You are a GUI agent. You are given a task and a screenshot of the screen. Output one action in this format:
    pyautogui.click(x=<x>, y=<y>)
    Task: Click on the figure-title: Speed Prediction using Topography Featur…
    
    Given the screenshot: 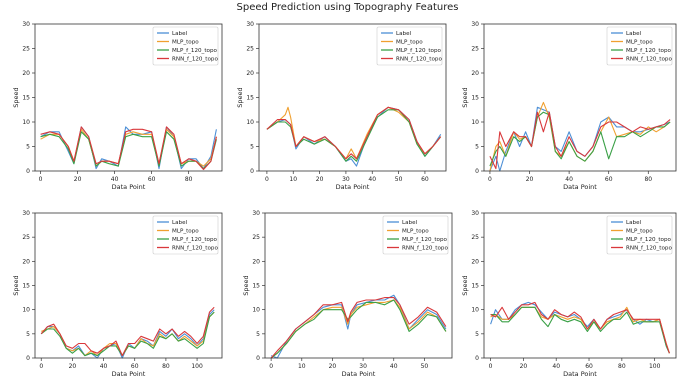 What is the action you would take?
    pyautogui.click(x=347, y=7)
    